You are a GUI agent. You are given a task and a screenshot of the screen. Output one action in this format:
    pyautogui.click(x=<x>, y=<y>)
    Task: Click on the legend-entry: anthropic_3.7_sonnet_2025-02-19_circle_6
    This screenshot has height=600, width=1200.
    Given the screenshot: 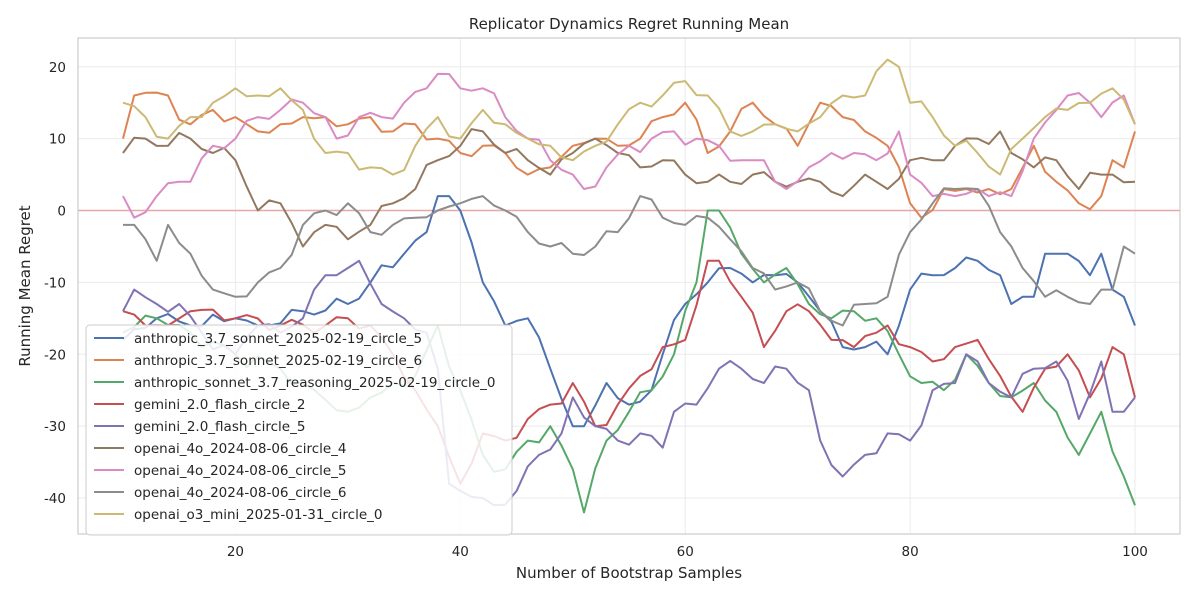 What is the action you would take?
    pyautogui.click(x=278, y=361)
    